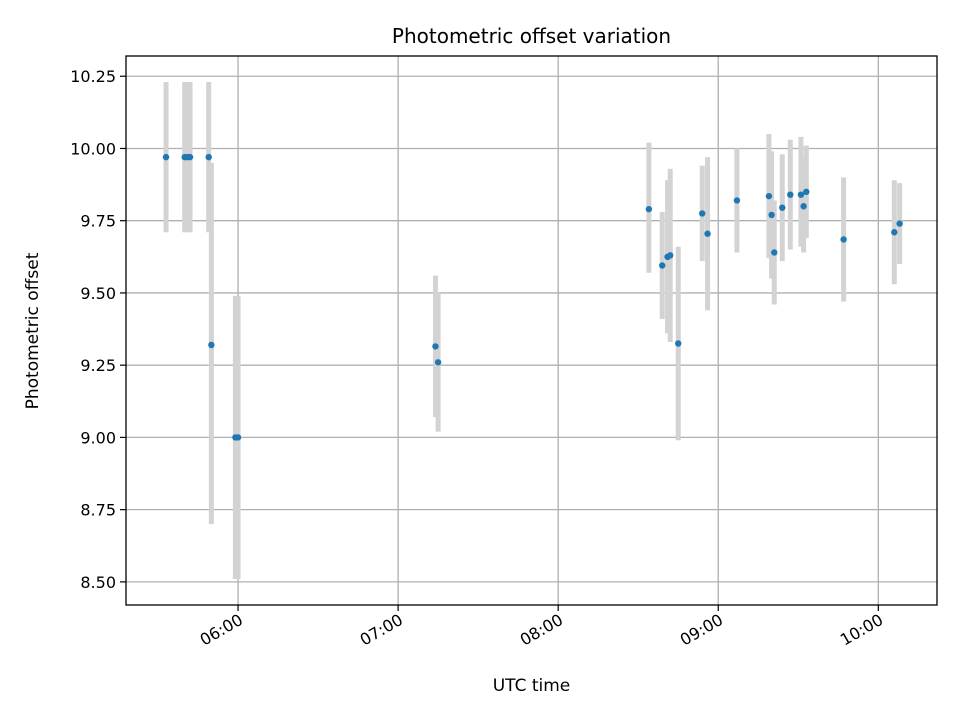 This screenshot has width=960, height=720. Describe the element at coordinates (98, 510) in the screenshot. I see `y-tick-label: 8.75` at that location.